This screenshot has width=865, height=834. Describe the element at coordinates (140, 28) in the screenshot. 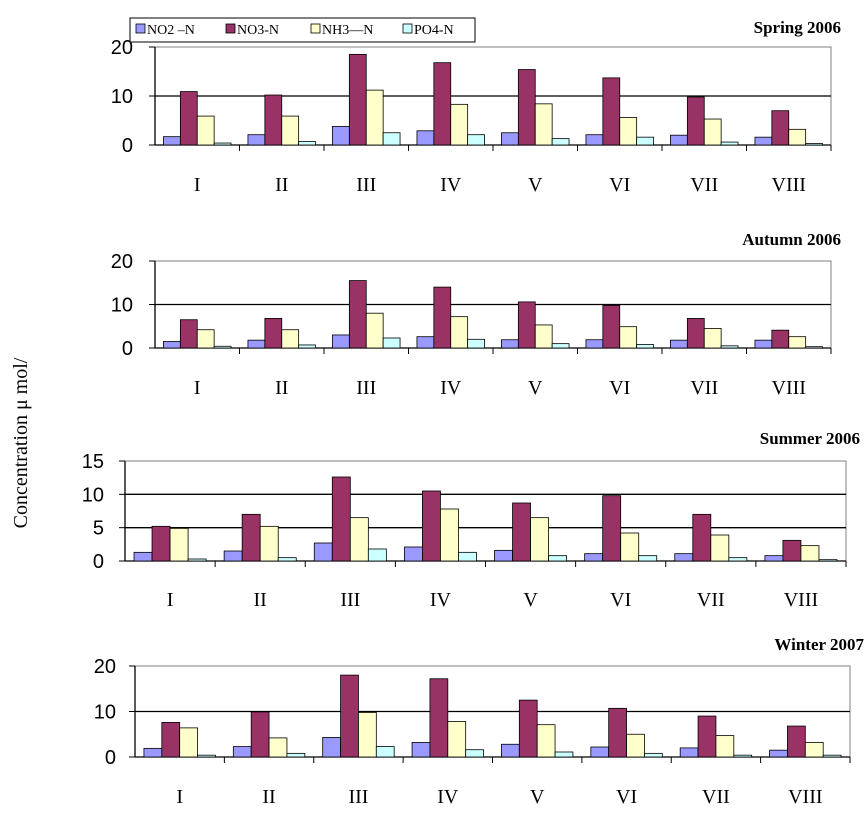

I see `legend-swatch` at that location.